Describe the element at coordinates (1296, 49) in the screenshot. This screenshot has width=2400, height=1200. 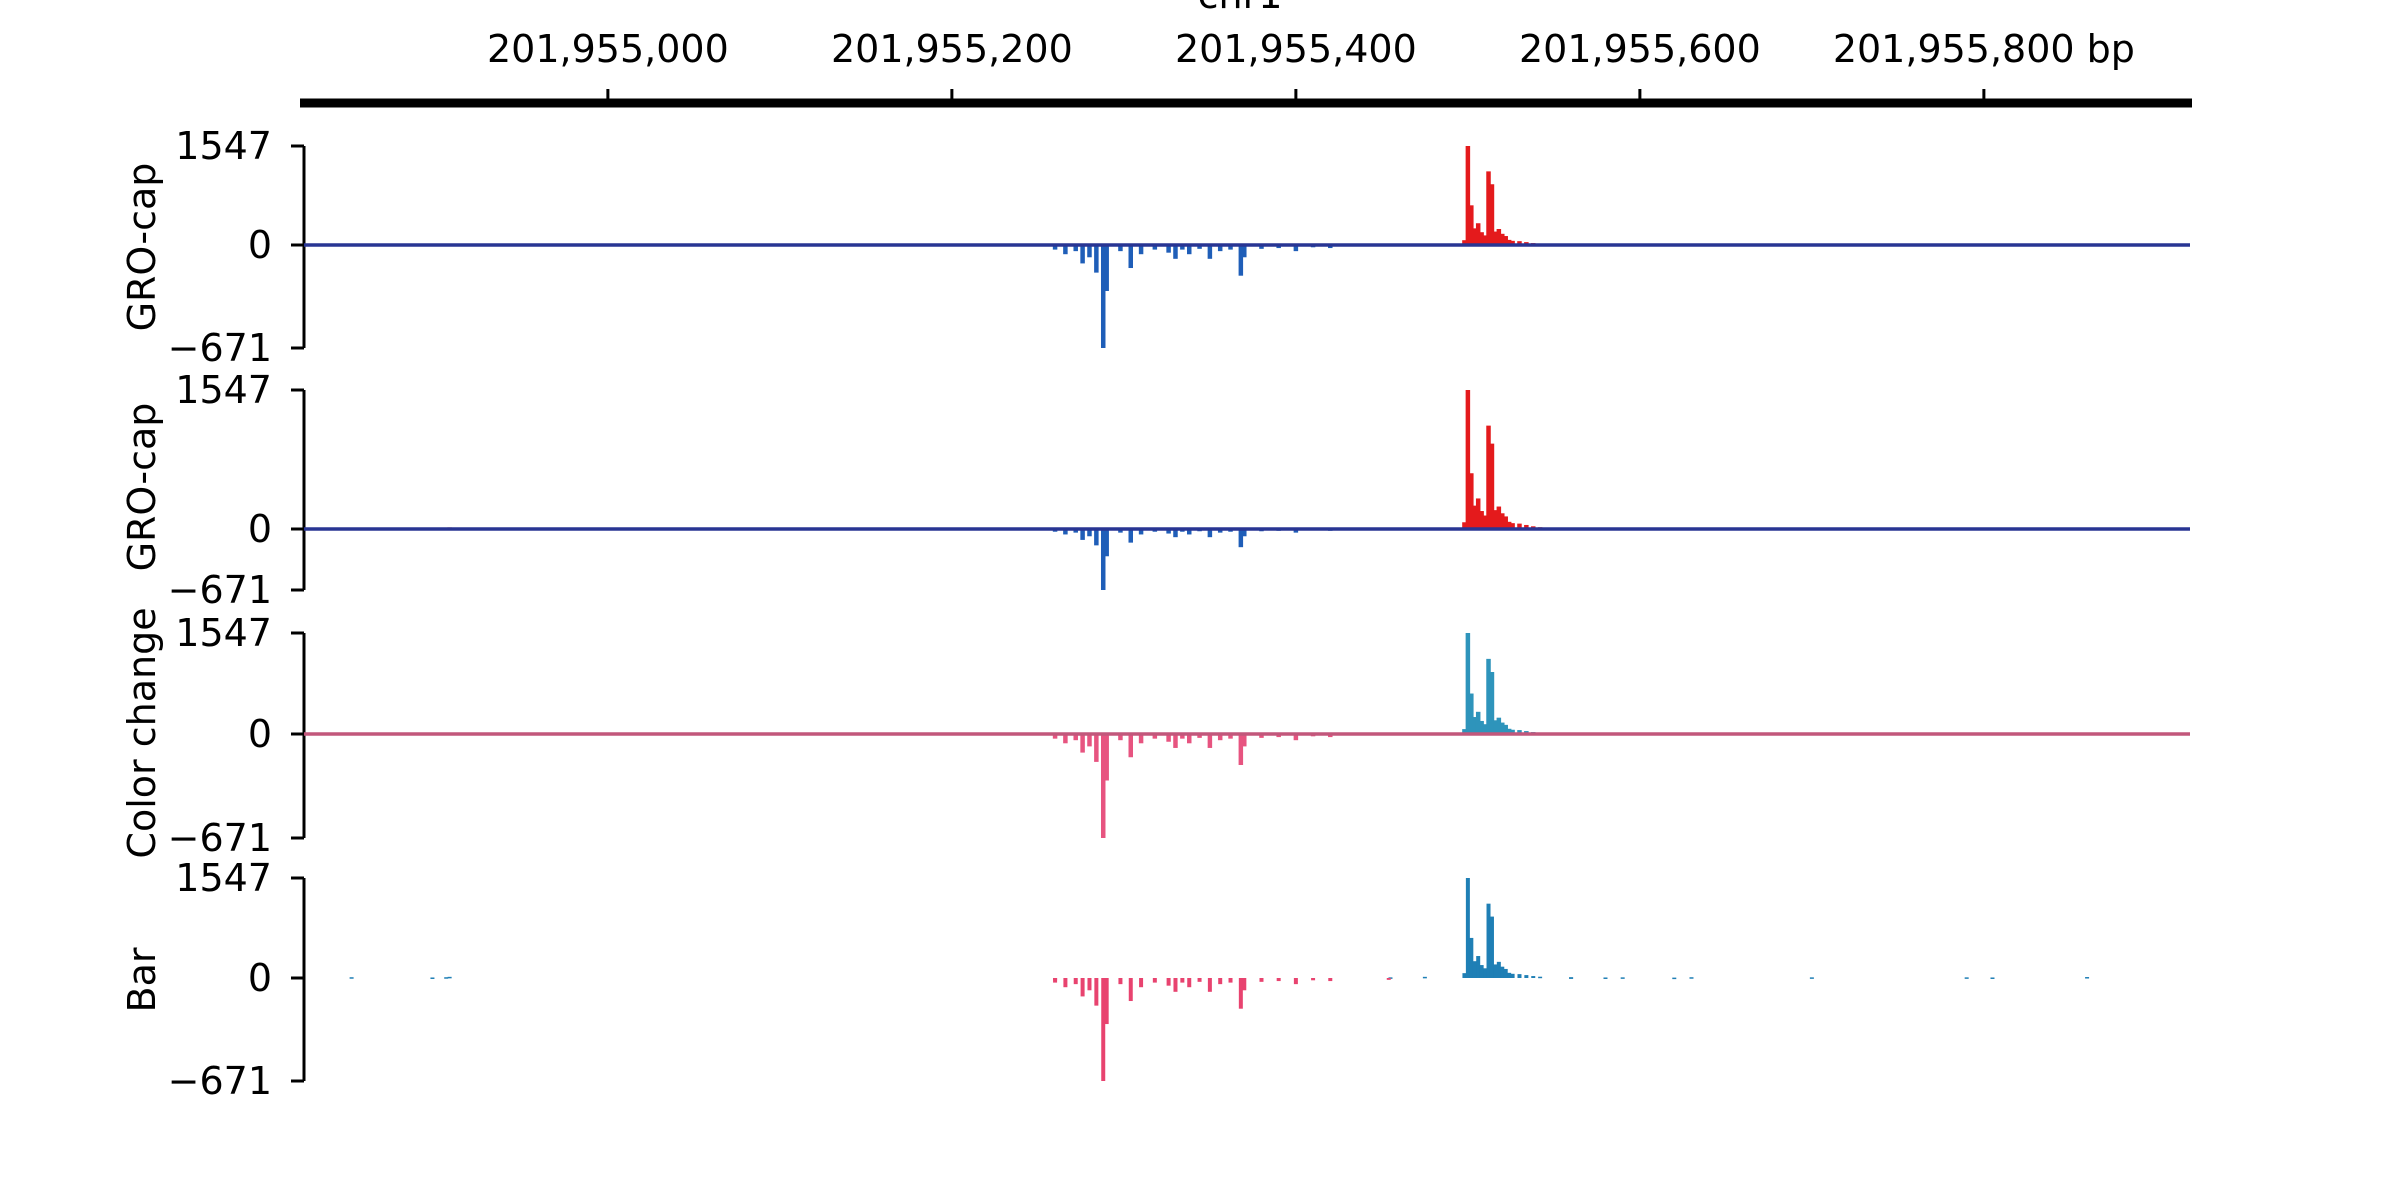
I see `x-tick-label: 201,955,400` at that location.